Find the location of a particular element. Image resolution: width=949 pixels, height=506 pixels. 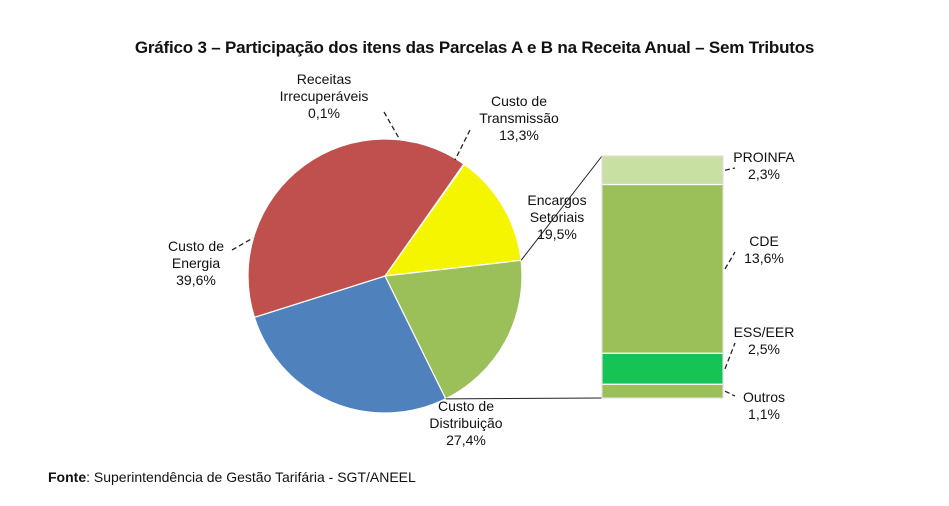

bar-label-cde: CDE 13,6% is located at coordinates (764, 249).